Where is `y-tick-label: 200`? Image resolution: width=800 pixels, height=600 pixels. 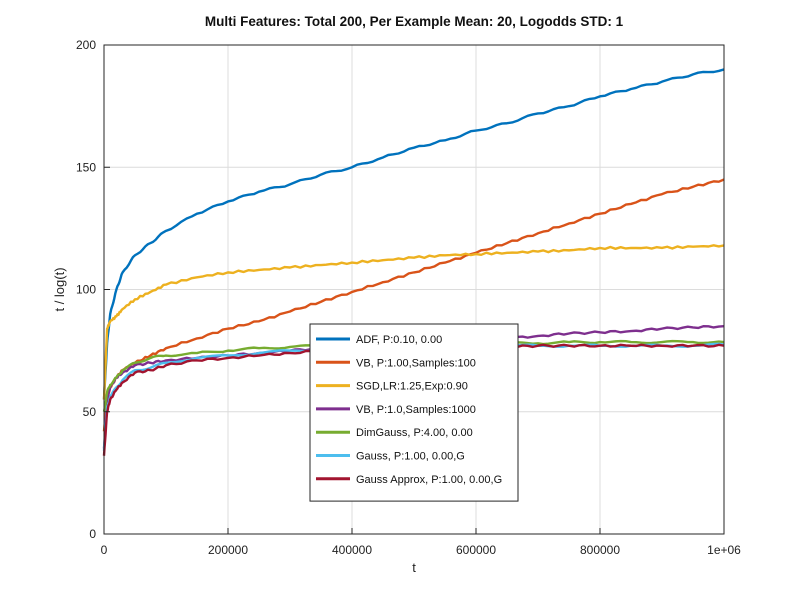
y-tick-label: 200 is located at coordinates (86, 45).